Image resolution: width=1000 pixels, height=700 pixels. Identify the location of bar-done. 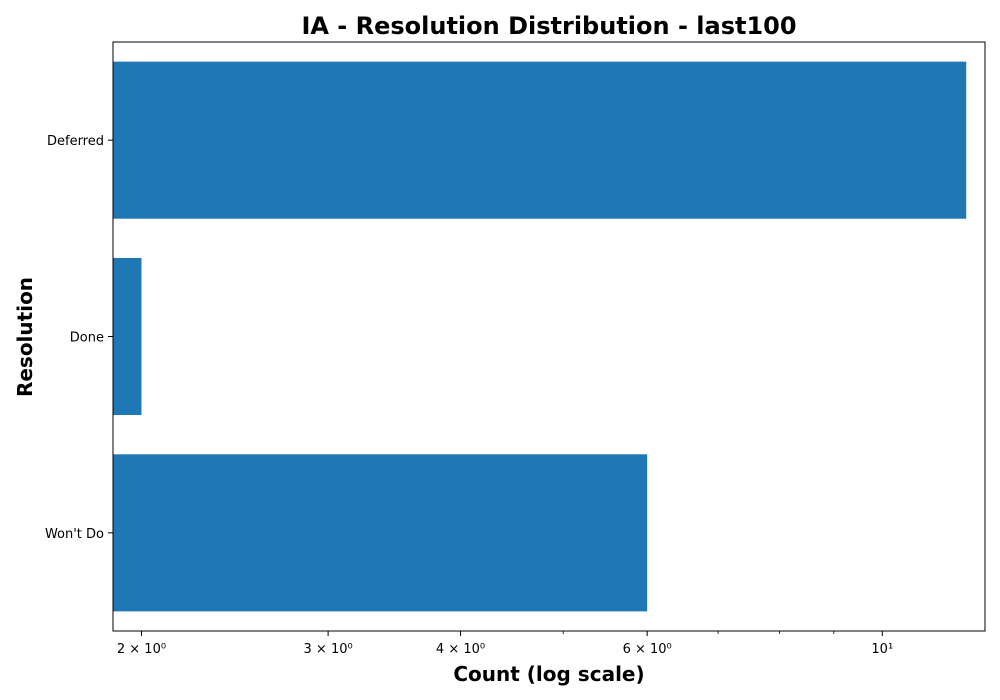
(127, 336).